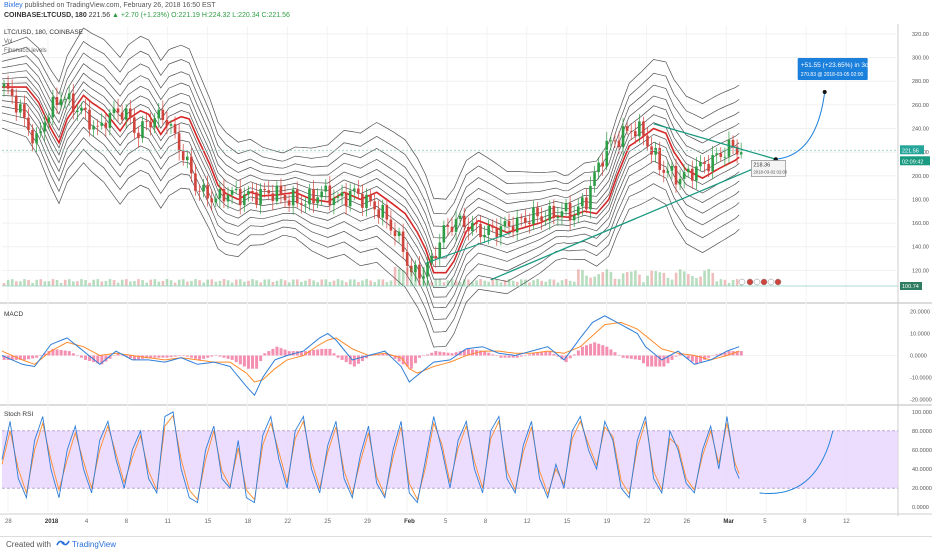 This screenshot has height=550, width=932. What do you see at coordinates (750, 282) in the screenshot?
I see `event-marker-icon` at bounding box center [750, 282].